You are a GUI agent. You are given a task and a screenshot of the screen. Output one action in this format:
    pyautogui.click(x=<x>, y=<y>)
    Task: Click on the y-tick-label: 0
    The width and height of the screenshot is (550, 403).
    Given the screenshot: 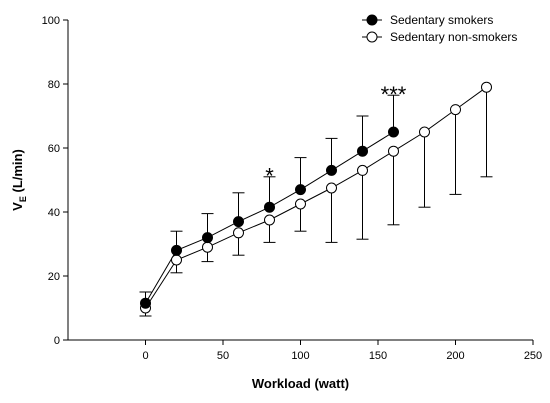 What is the action you would take?
    pyautogui.click(x=57, y=341)
    